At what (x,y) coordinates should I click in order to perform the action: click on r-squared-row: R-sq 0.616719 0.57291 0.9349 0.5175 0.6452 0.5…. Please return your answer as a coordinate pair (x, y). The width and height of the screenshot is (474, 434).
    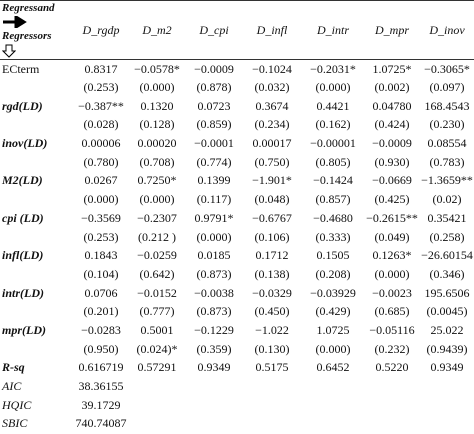
    Looking at the image, I should click on (237, 368).